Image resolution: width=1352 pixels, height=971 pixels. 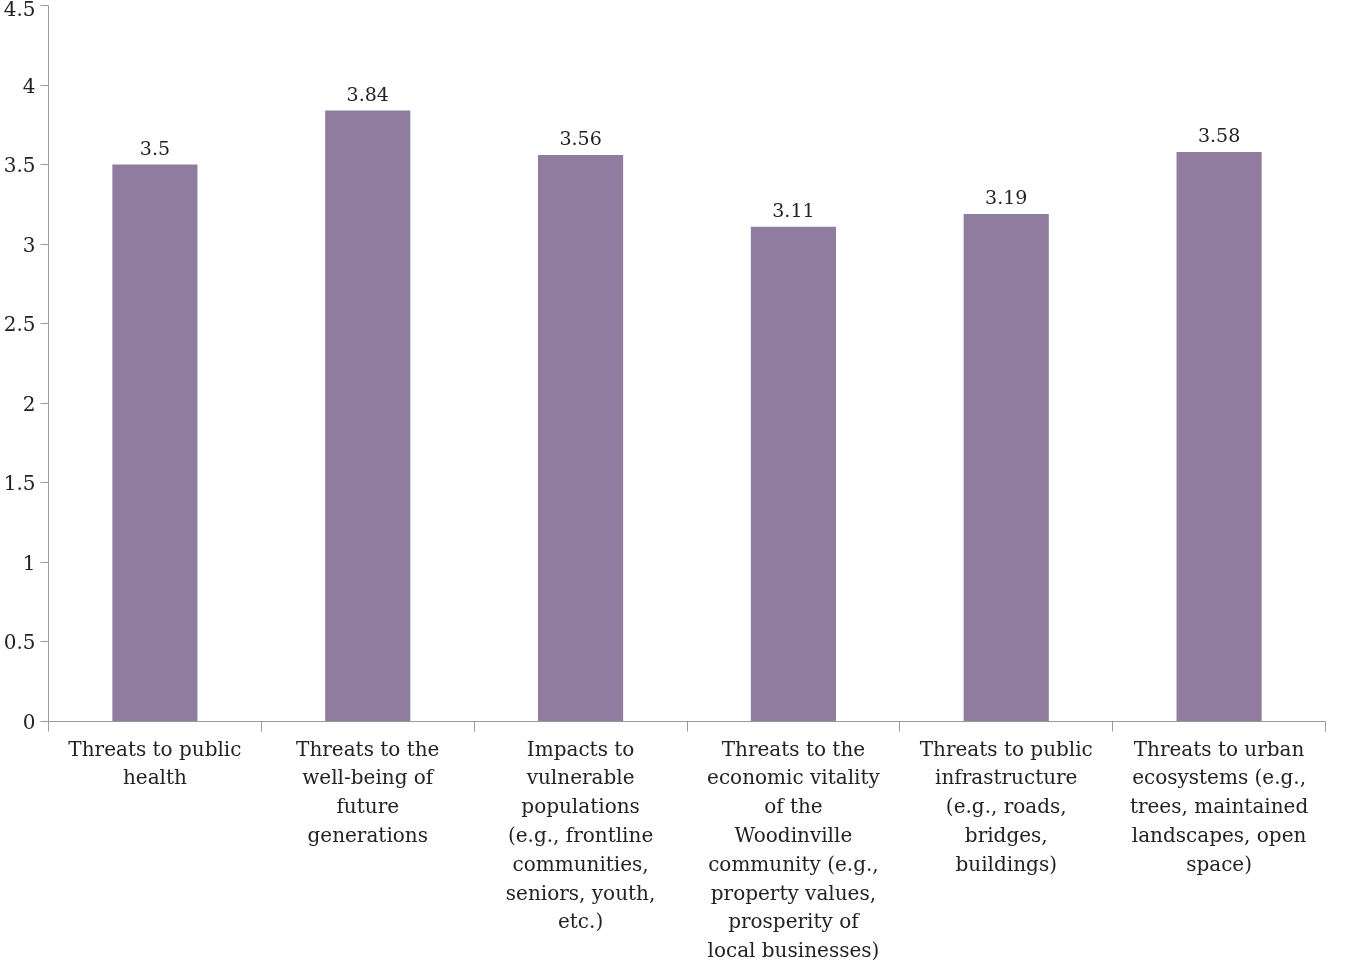 I want to click on data-label: 3.58, so click(x=1219, y=134).